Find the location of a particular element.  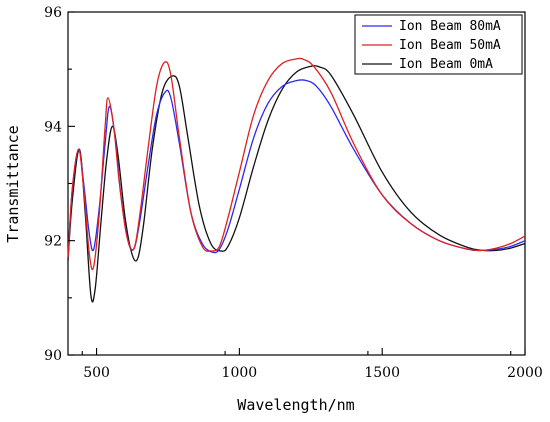

legend-label-80ma: Ion Beam 80mA is located at coordinates (450, 26).